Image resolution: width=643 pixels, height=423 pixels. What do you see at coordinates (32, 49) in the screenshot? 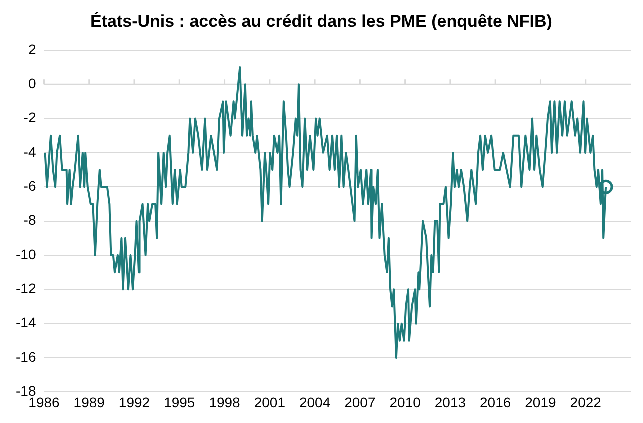
I see `y-tick-label: 2` at bounding box center [32, 49].